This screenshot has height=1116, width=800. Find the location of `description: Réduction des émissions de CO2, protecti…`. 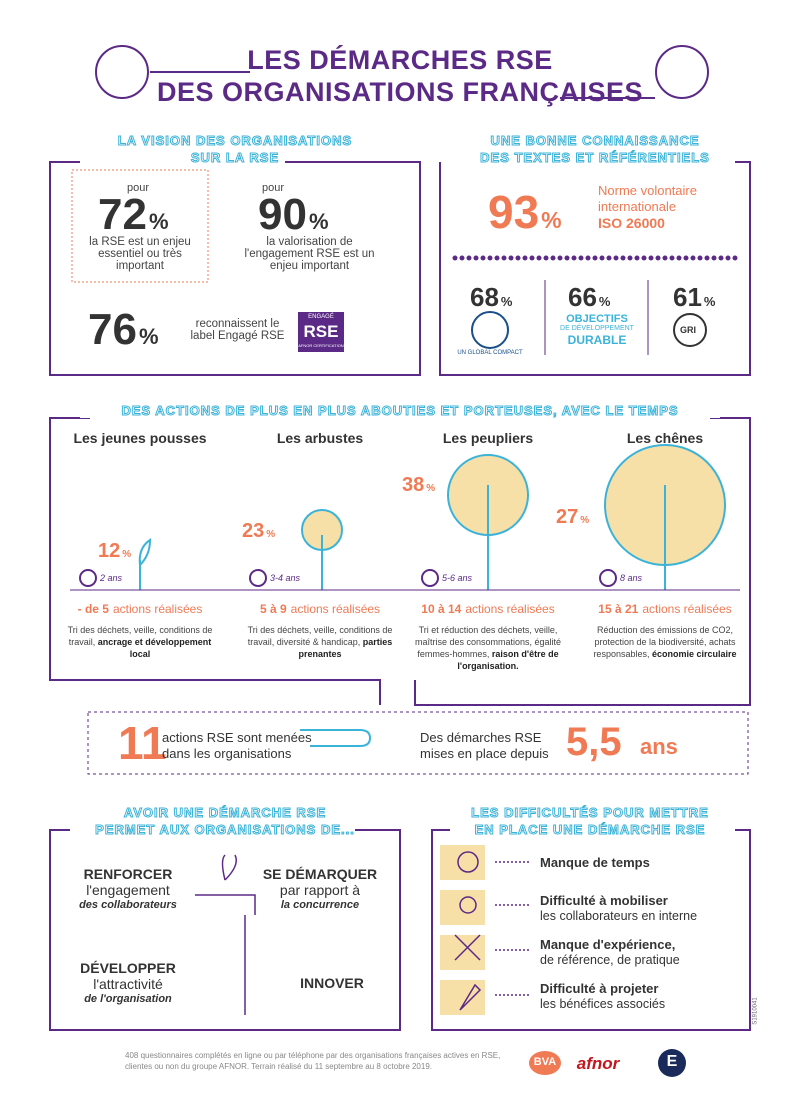

description: Réduction des émissions de CO2, protecti… is located at coordinates (665, 642).